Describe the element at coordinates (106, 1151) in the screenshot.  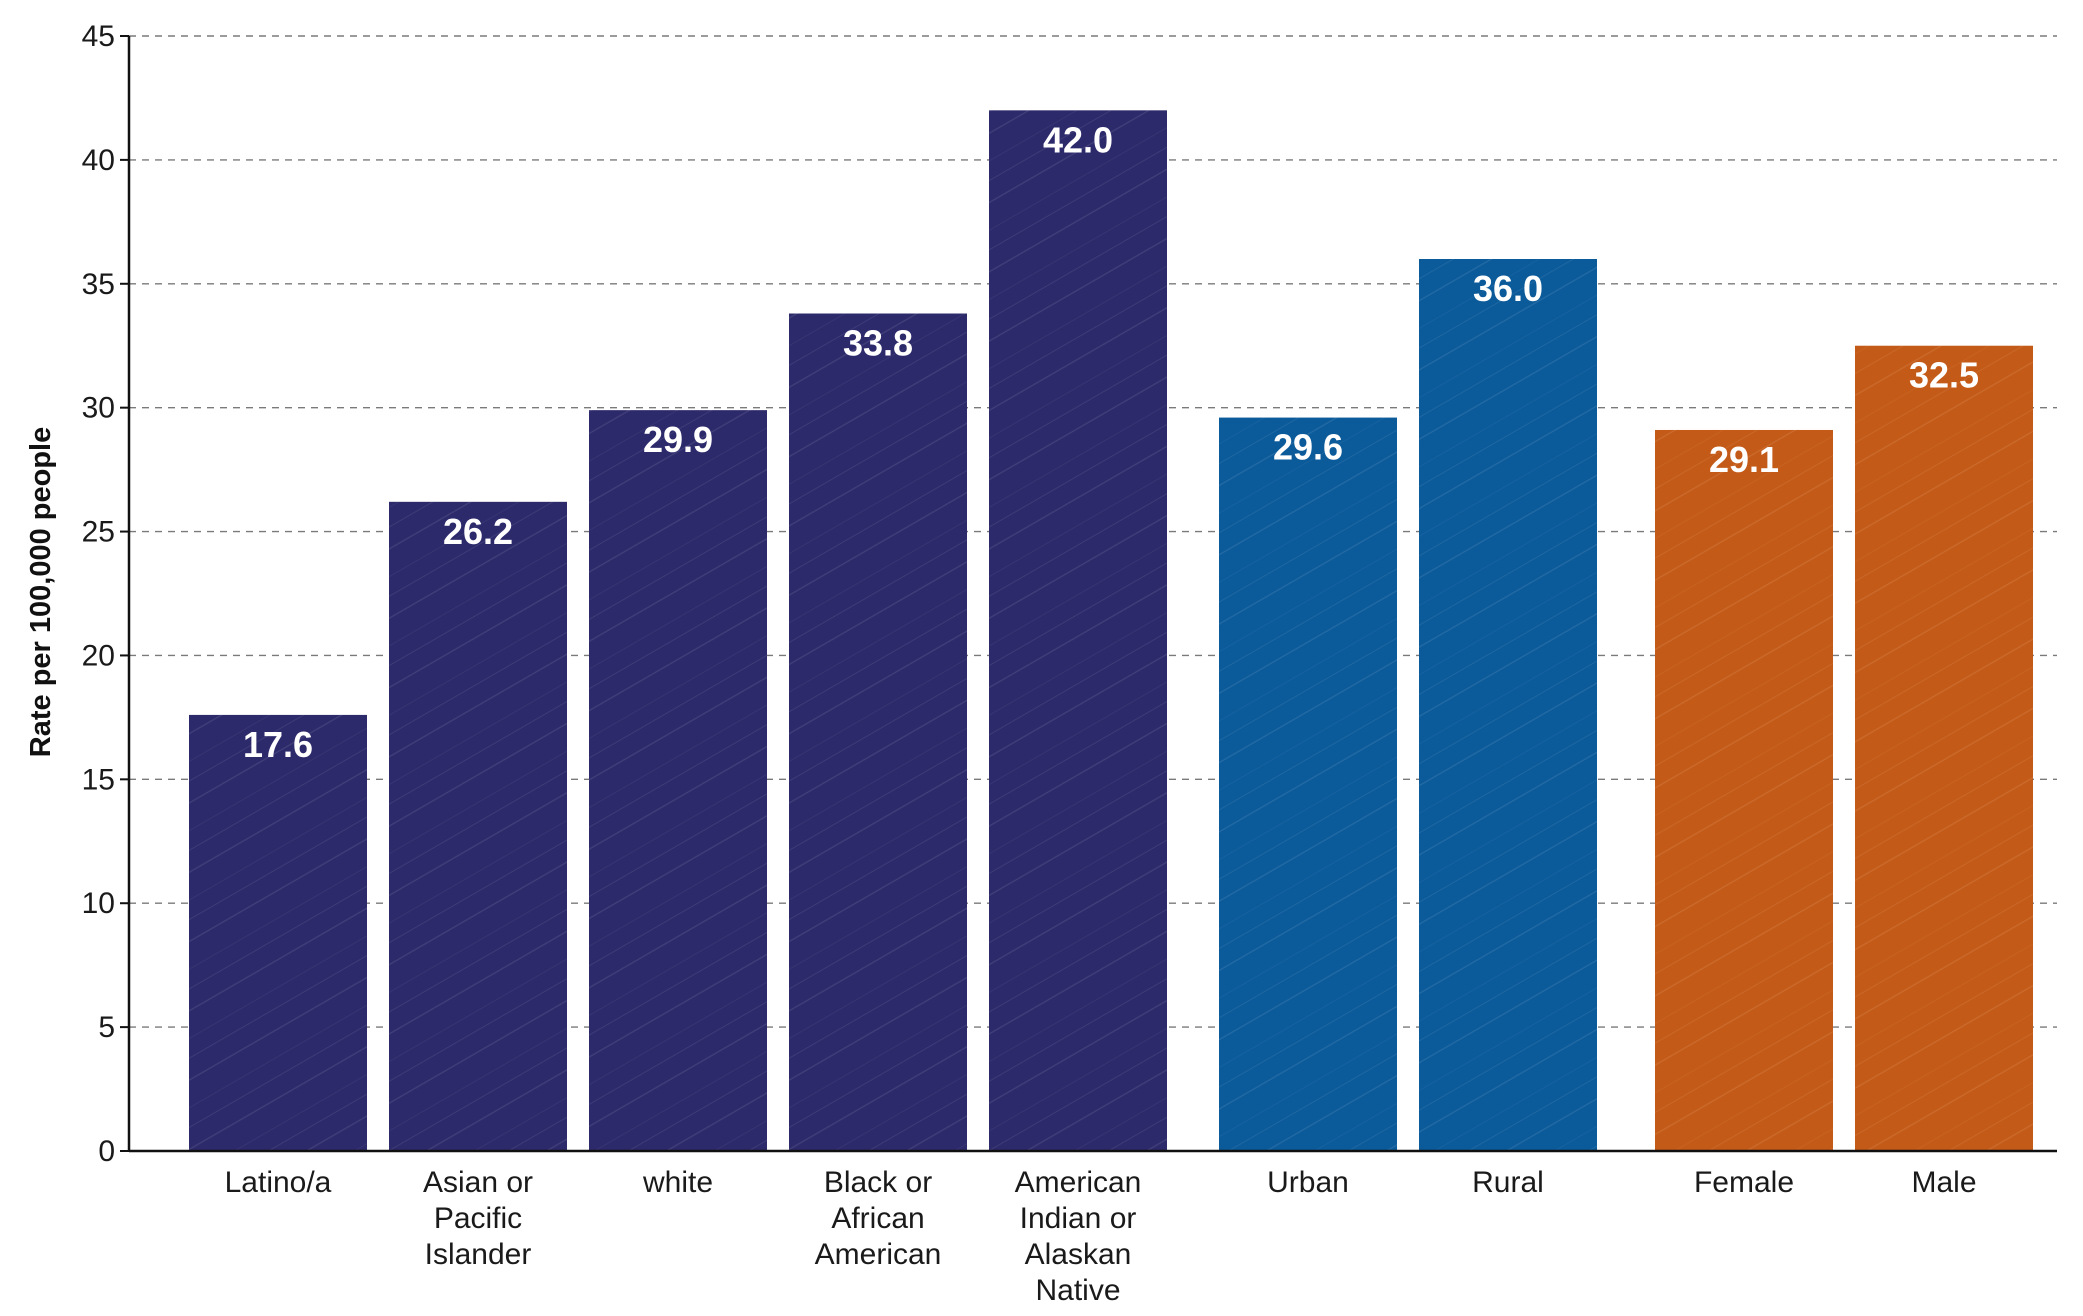
I see `y-tick-label: 0` at that location.